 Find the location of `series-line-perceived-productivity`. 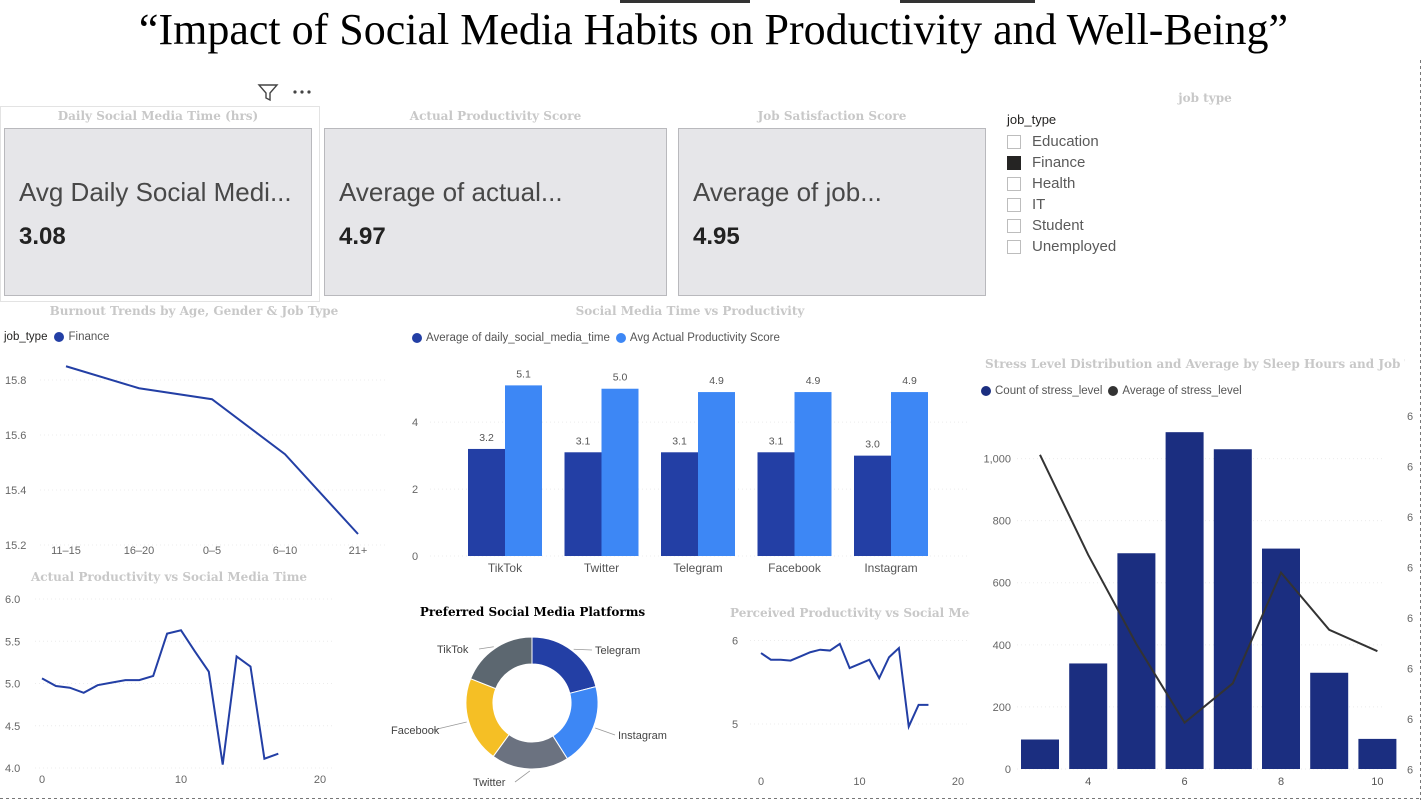

series-line-perceived-productivity is located at coordinates (844, 686).